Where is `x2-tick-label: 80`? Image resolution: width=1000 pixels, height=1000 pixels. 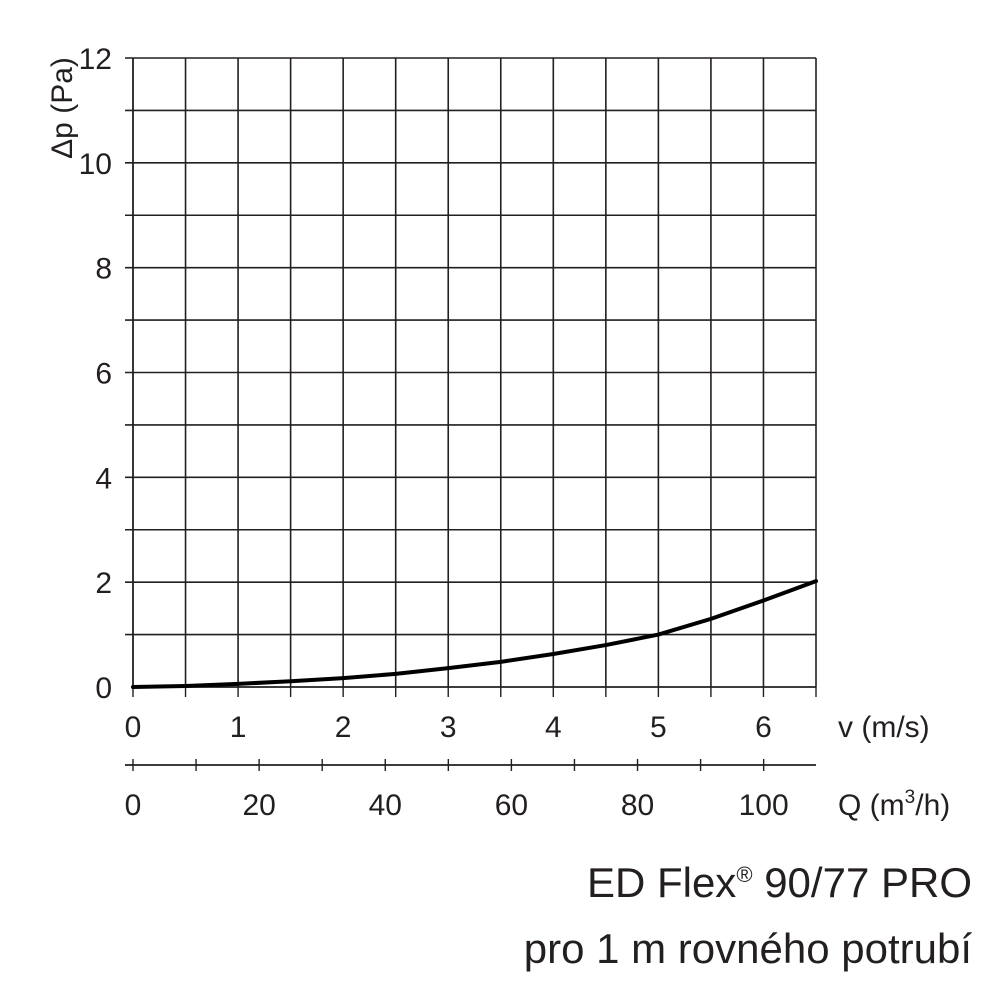 x2-tick-label: 80 is located at coordinates (637, 805).